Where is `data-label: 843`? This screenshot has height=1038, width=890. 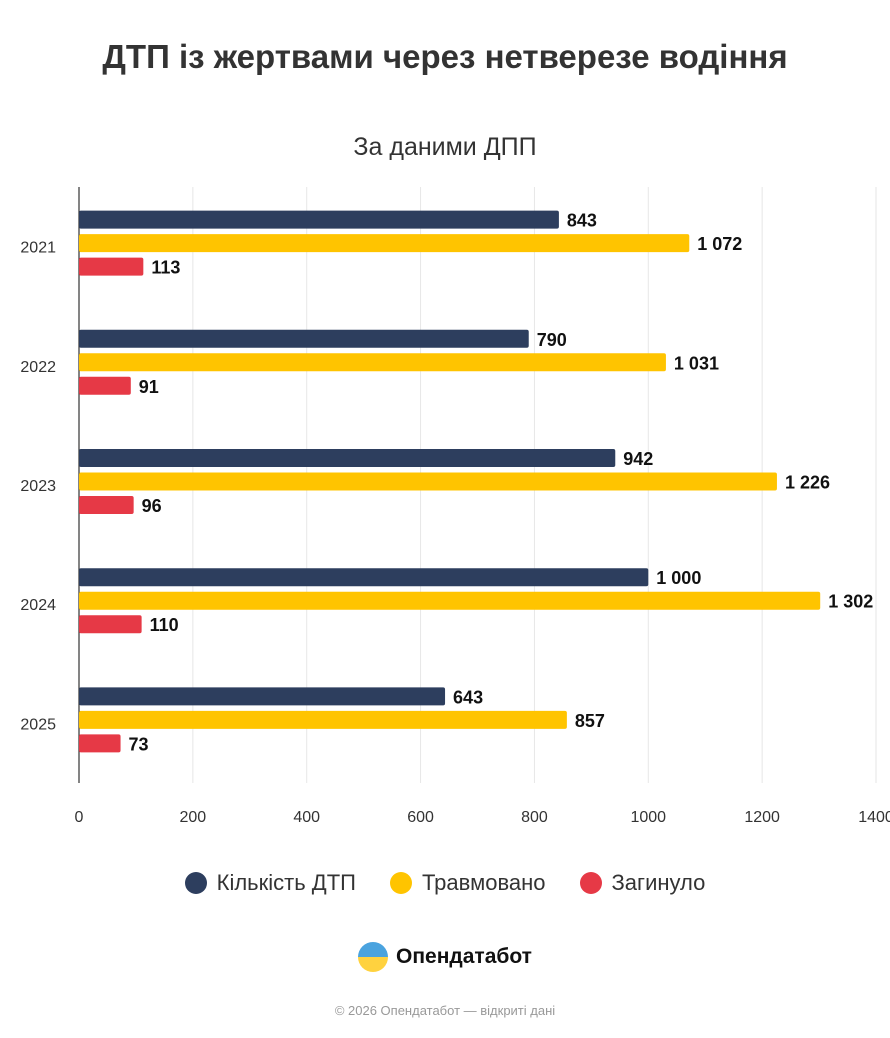
data-label: 843 is located at coordinates (582, 221).